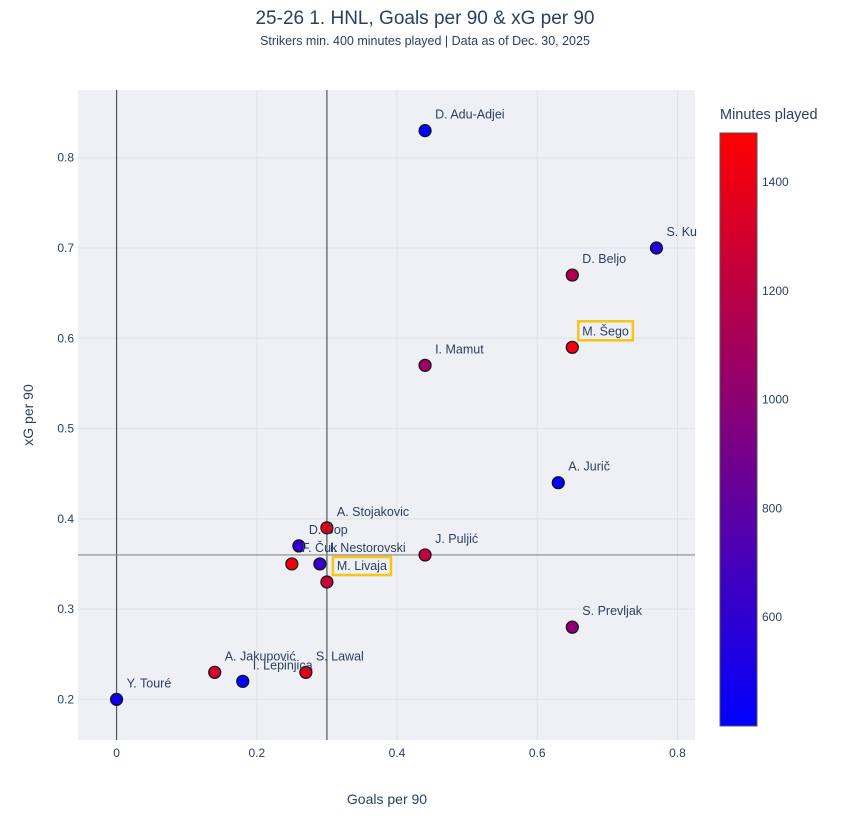 The width and height of the screenshot is (850, 822). I want to click on y-tick-label: 0.6, so click(65, 338).